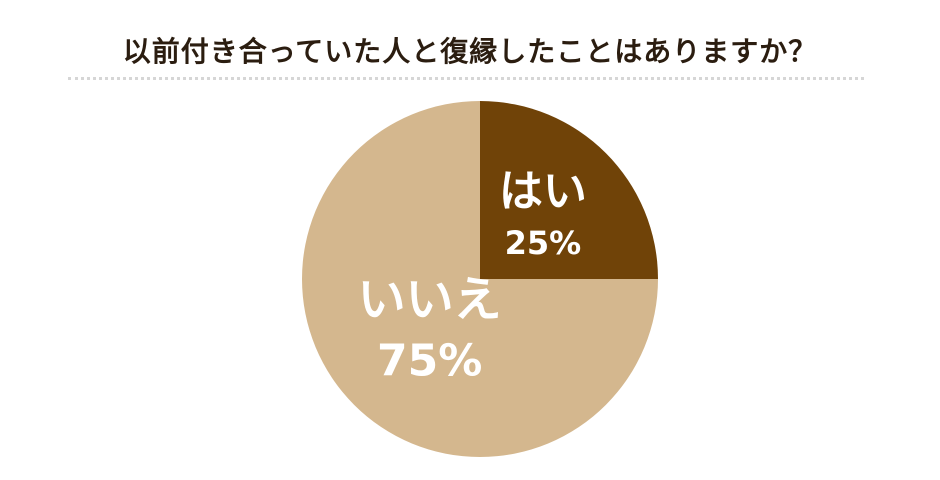  I want to click on title-divider, so click(466, 78).